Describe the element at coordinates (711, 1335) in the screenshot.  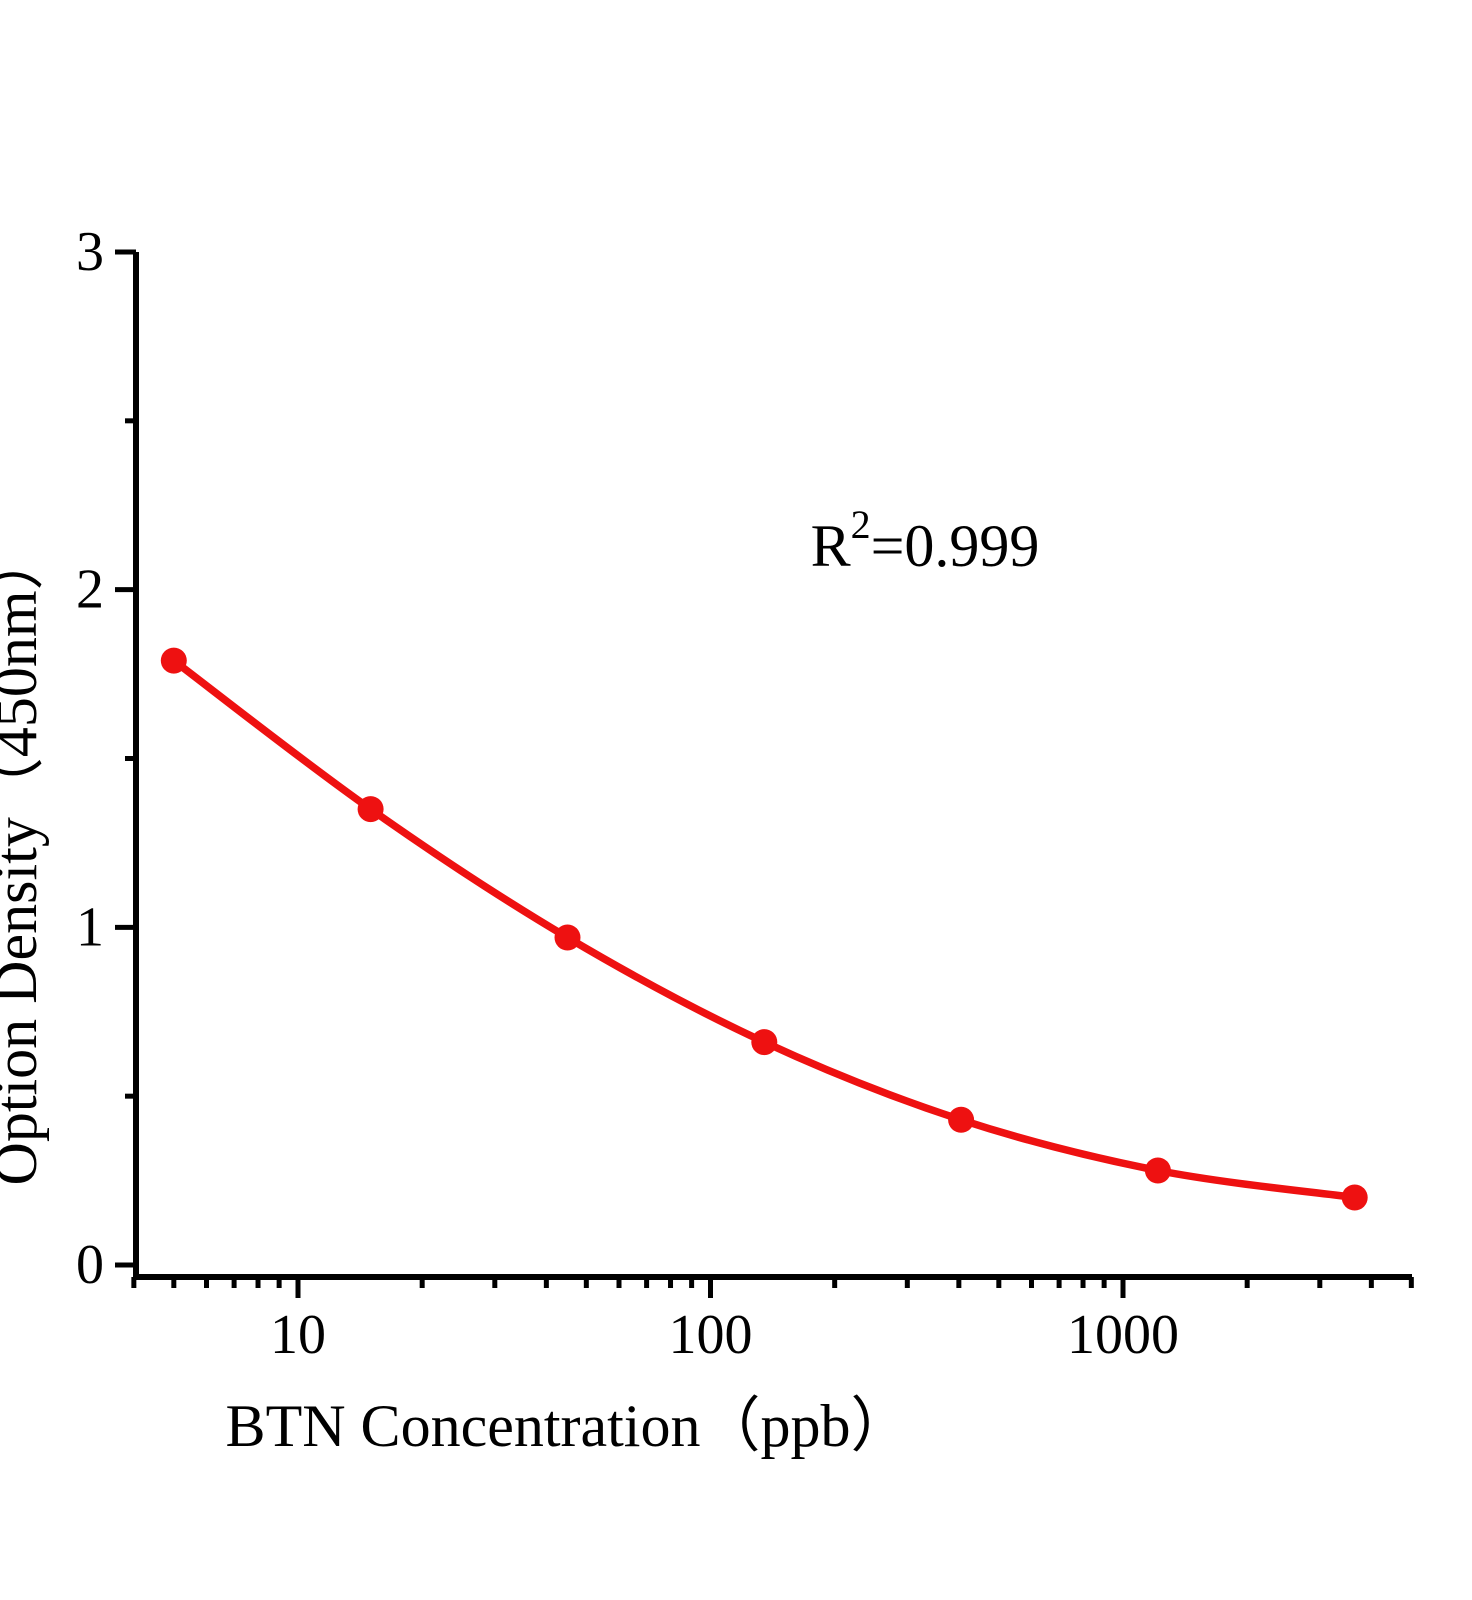
I see `x-tick-label: 100` at that location.